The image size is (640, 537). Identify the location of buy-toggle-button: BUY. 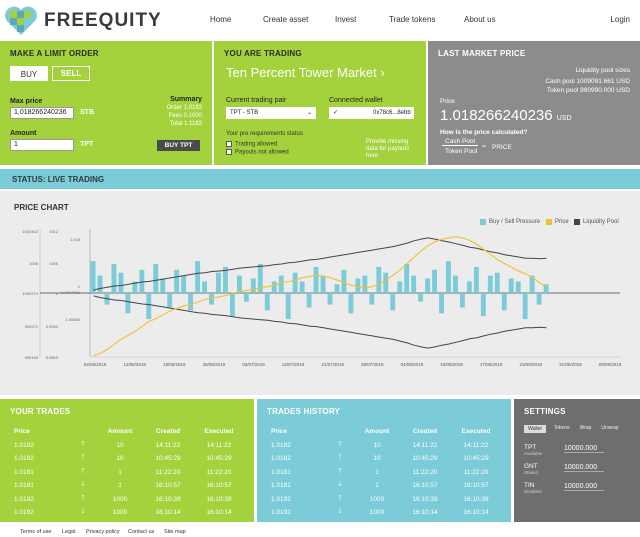
(29, 73).